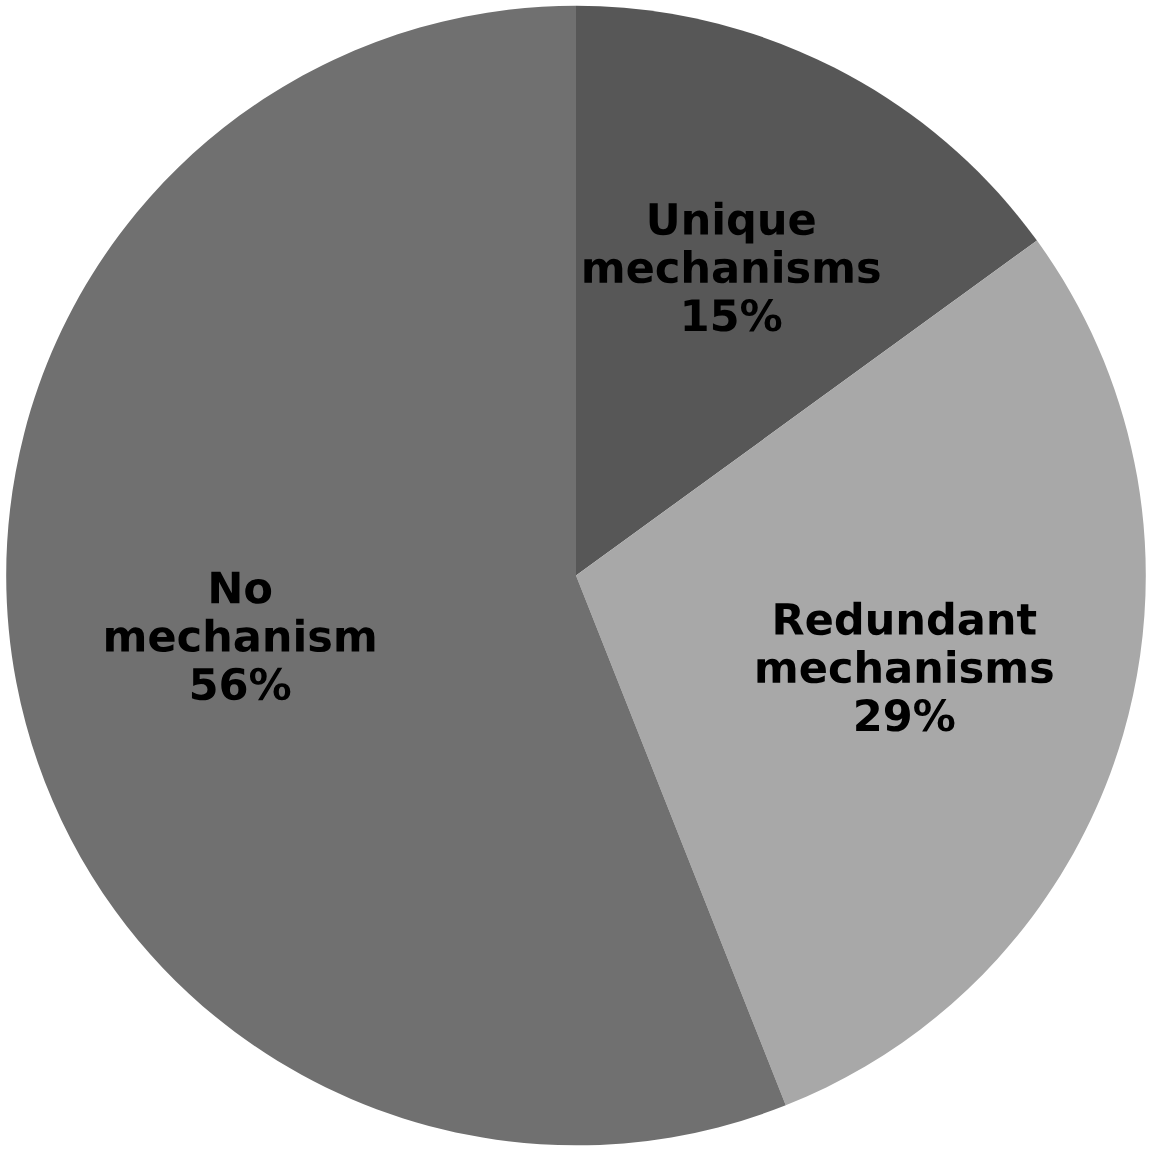  What do you see at coordinates (241, 684) in the screenshot?
I see `data-label: 56%` at bounding box center [241, 684].